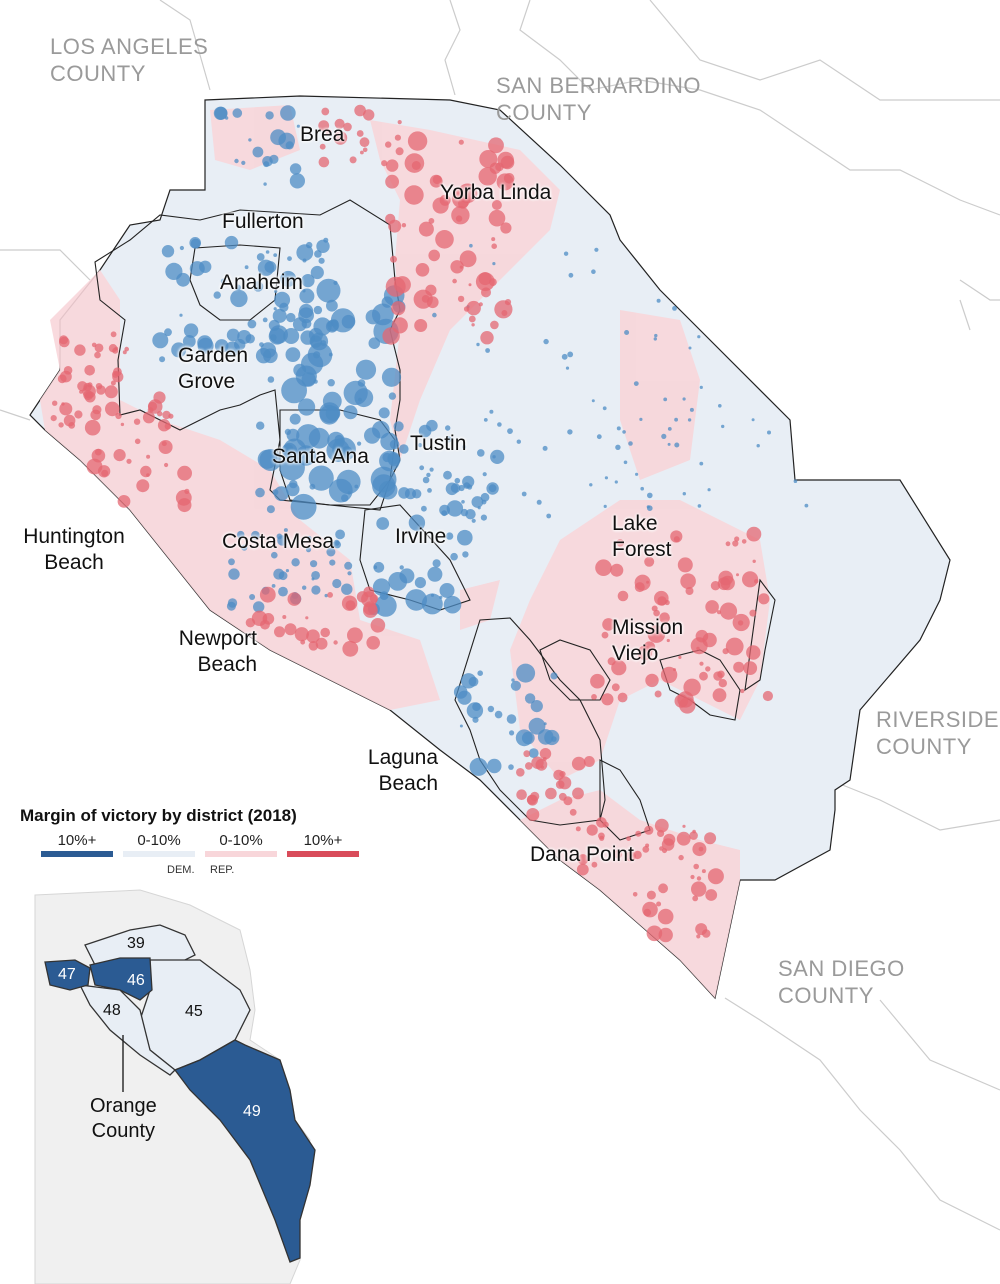 The height and width of the screenshot is (1284, 1000). What do you see at coordinates (222, 870) in the screenshot?
I see `legend-rep-label: REP.` at bounding box center [222, 870].